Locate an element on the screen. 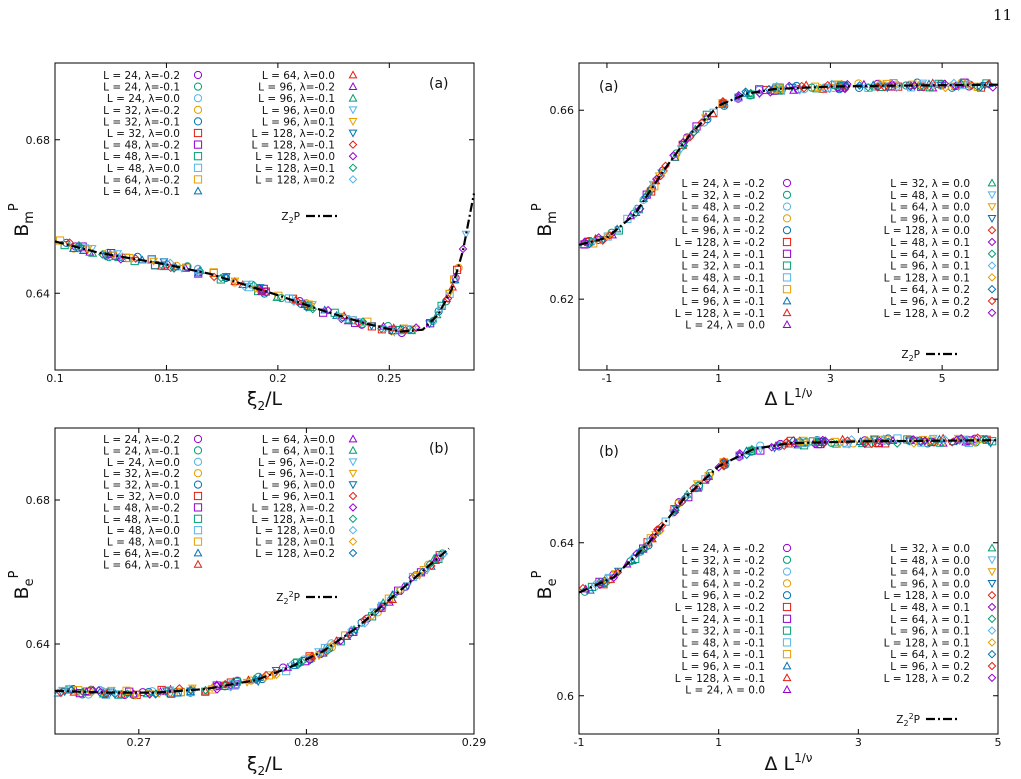  legend-entry-label: L = 128, λ = 0.0 is located at coordinates (927, 596).